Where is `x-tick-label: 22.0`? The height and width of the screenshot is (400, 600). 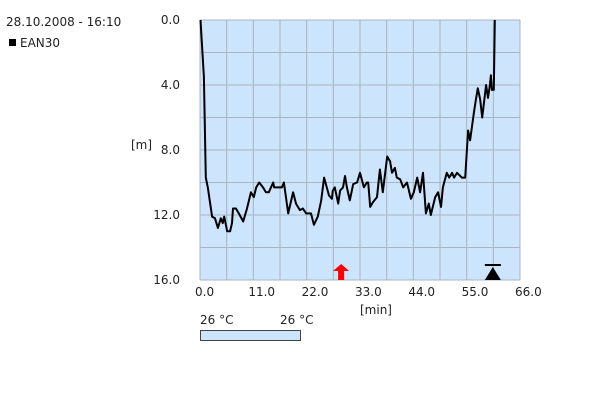
x-tick-label: 22.0 is located at coordinates (315, 292).